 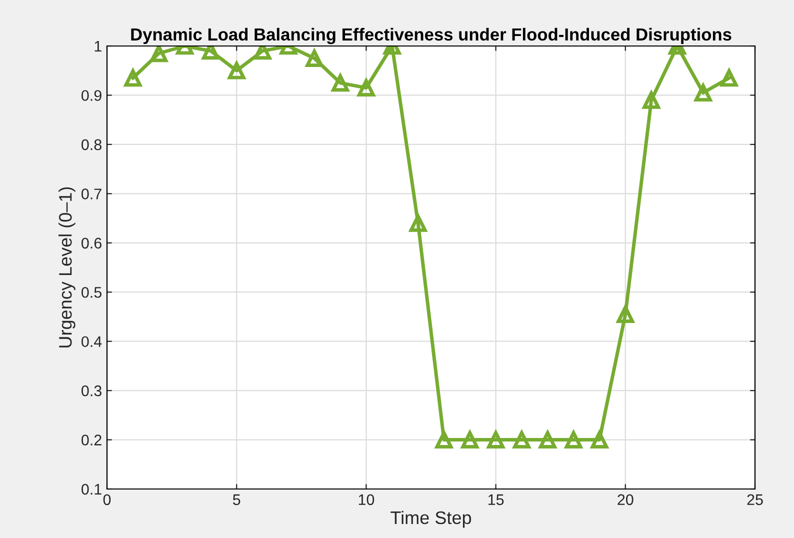 I want to click on x-axis-title: Time Step, so click(x=431, y=519).